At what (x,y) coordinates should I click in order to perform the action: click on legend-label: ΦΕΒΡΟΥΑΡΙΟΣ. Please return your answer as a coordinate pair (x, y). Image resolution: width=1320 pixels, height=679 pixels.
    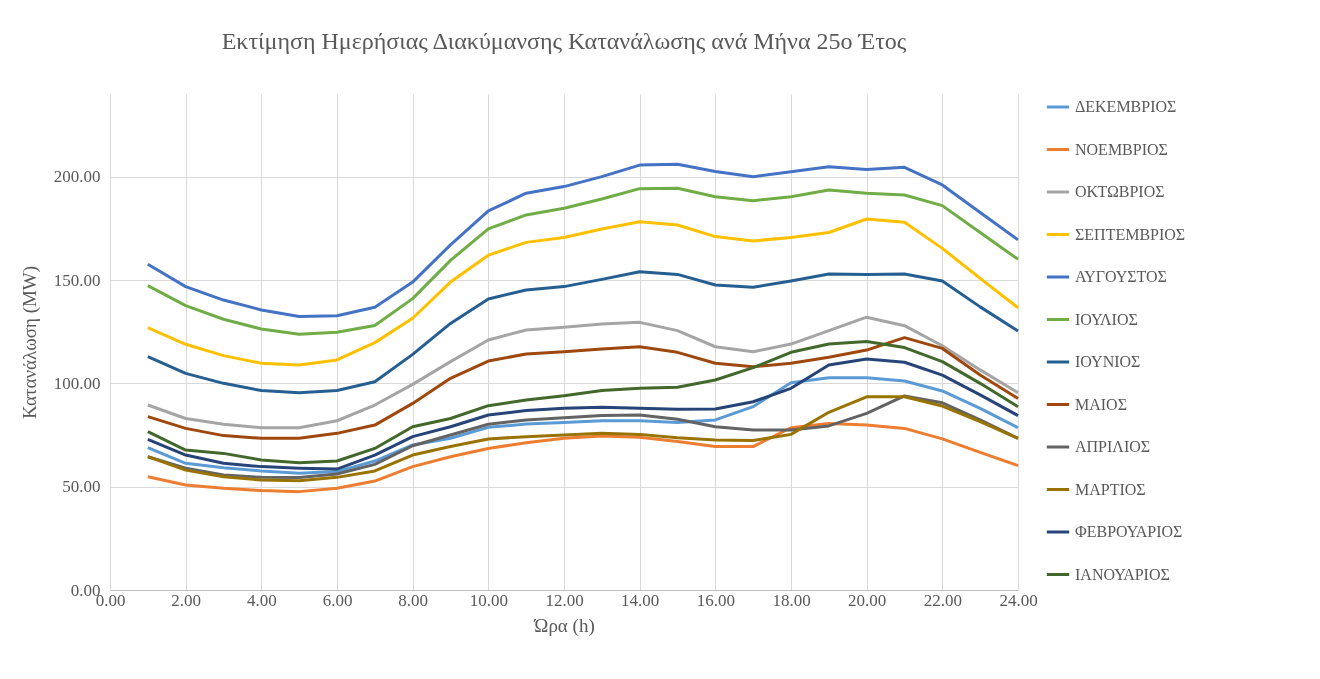
    Looking at the image, I should click on (1129, 531).